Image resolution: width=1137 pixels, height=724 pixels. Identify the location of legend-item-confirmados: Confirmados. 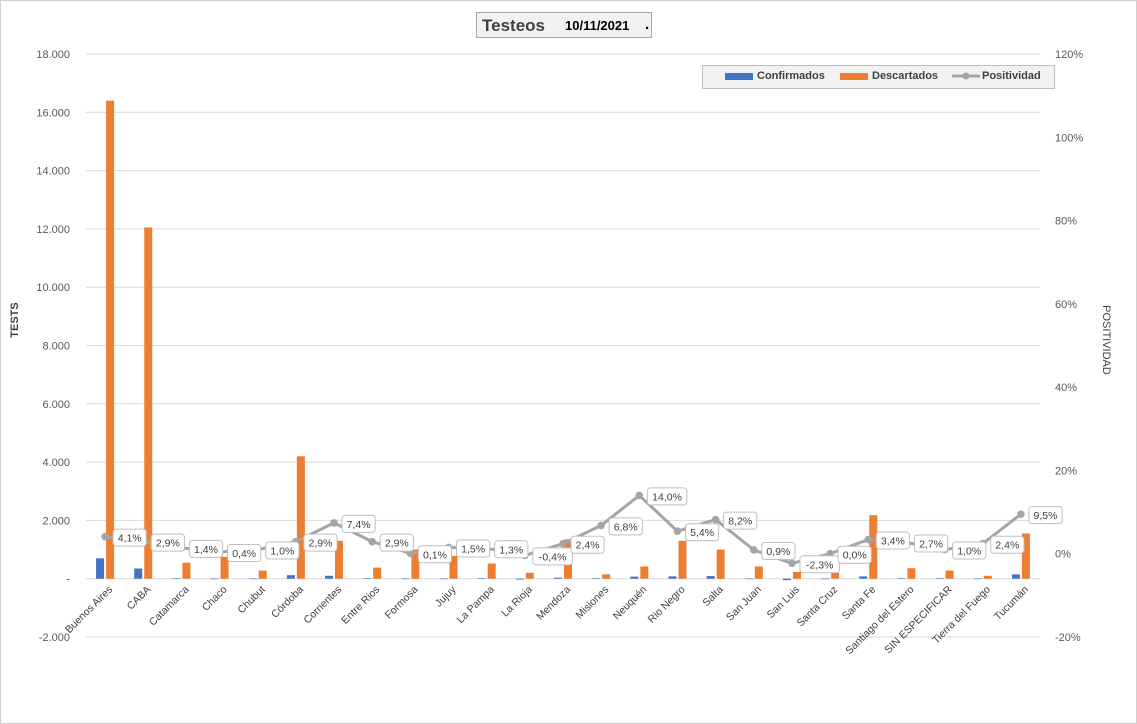
(775, 76).